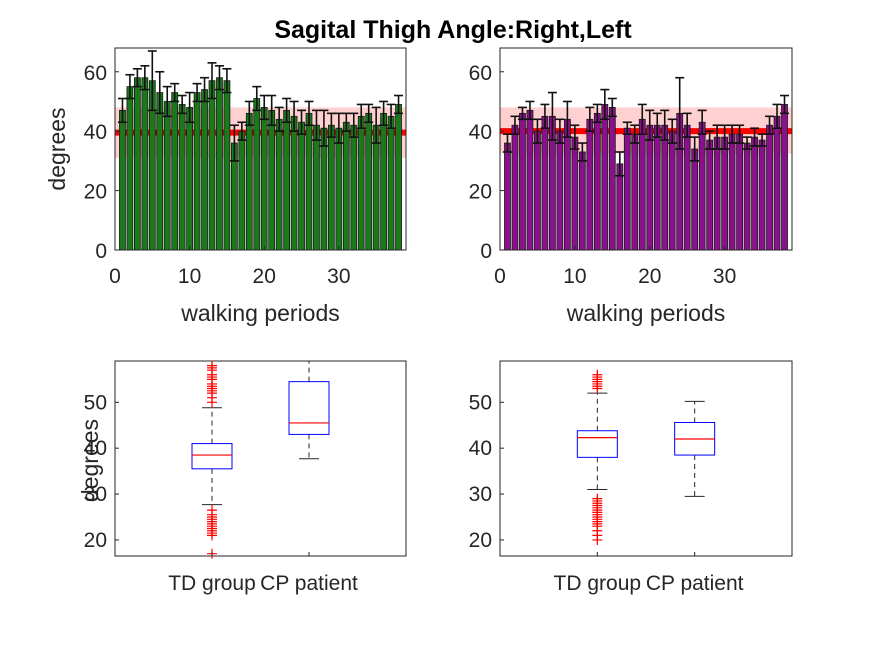 This screenshot has height=661, width=875. I want to click on x-axis-label: walking periods, so click(260, 313).